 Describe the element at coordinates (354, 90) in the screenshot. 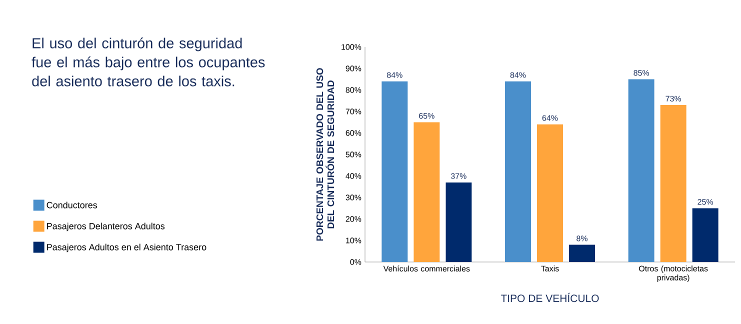

I see `y-tick-label: 80%` at that location.